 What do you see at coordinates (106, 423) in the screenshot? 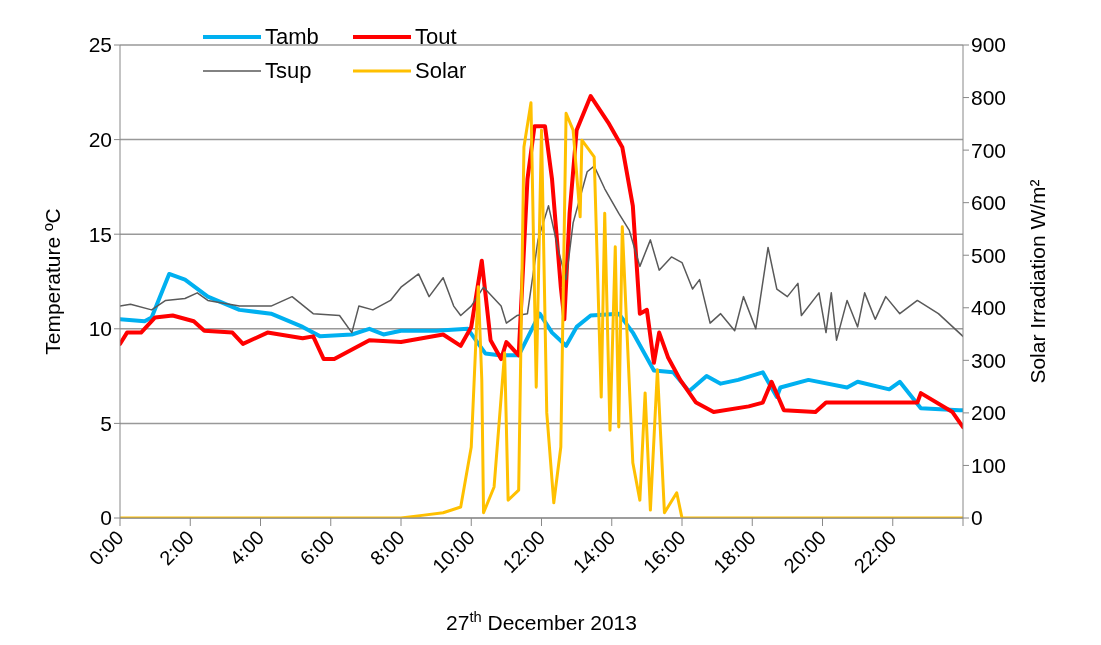
I see `y-tick-label: 5` at bounding box center [106, 423].